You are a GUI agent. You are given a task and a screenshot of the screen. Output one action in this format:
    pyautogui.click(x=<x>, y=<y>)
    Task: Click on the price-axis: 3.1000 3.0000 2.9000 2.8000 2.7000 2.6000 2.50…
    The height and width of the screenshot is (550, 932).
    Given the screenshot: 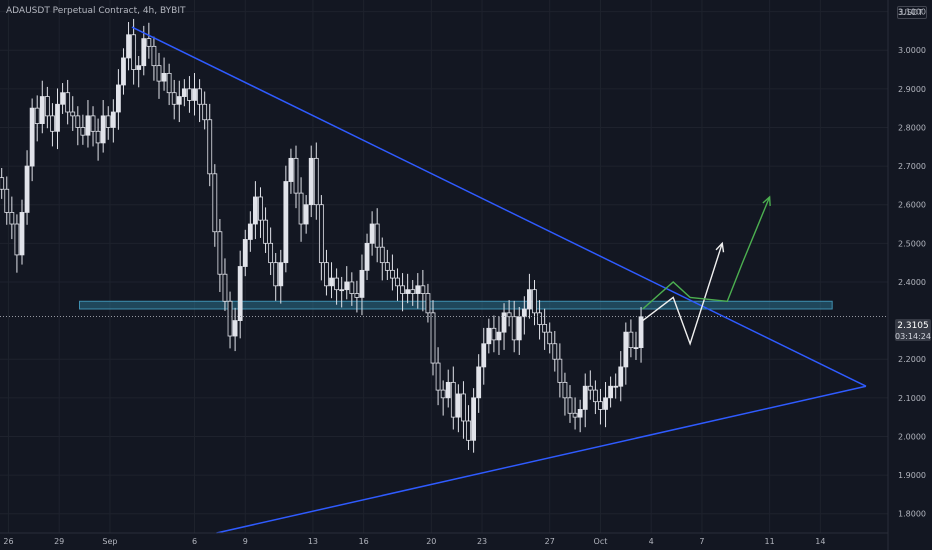 What is the action you would take?
    pyautogui.click(x=912, y=263)
    